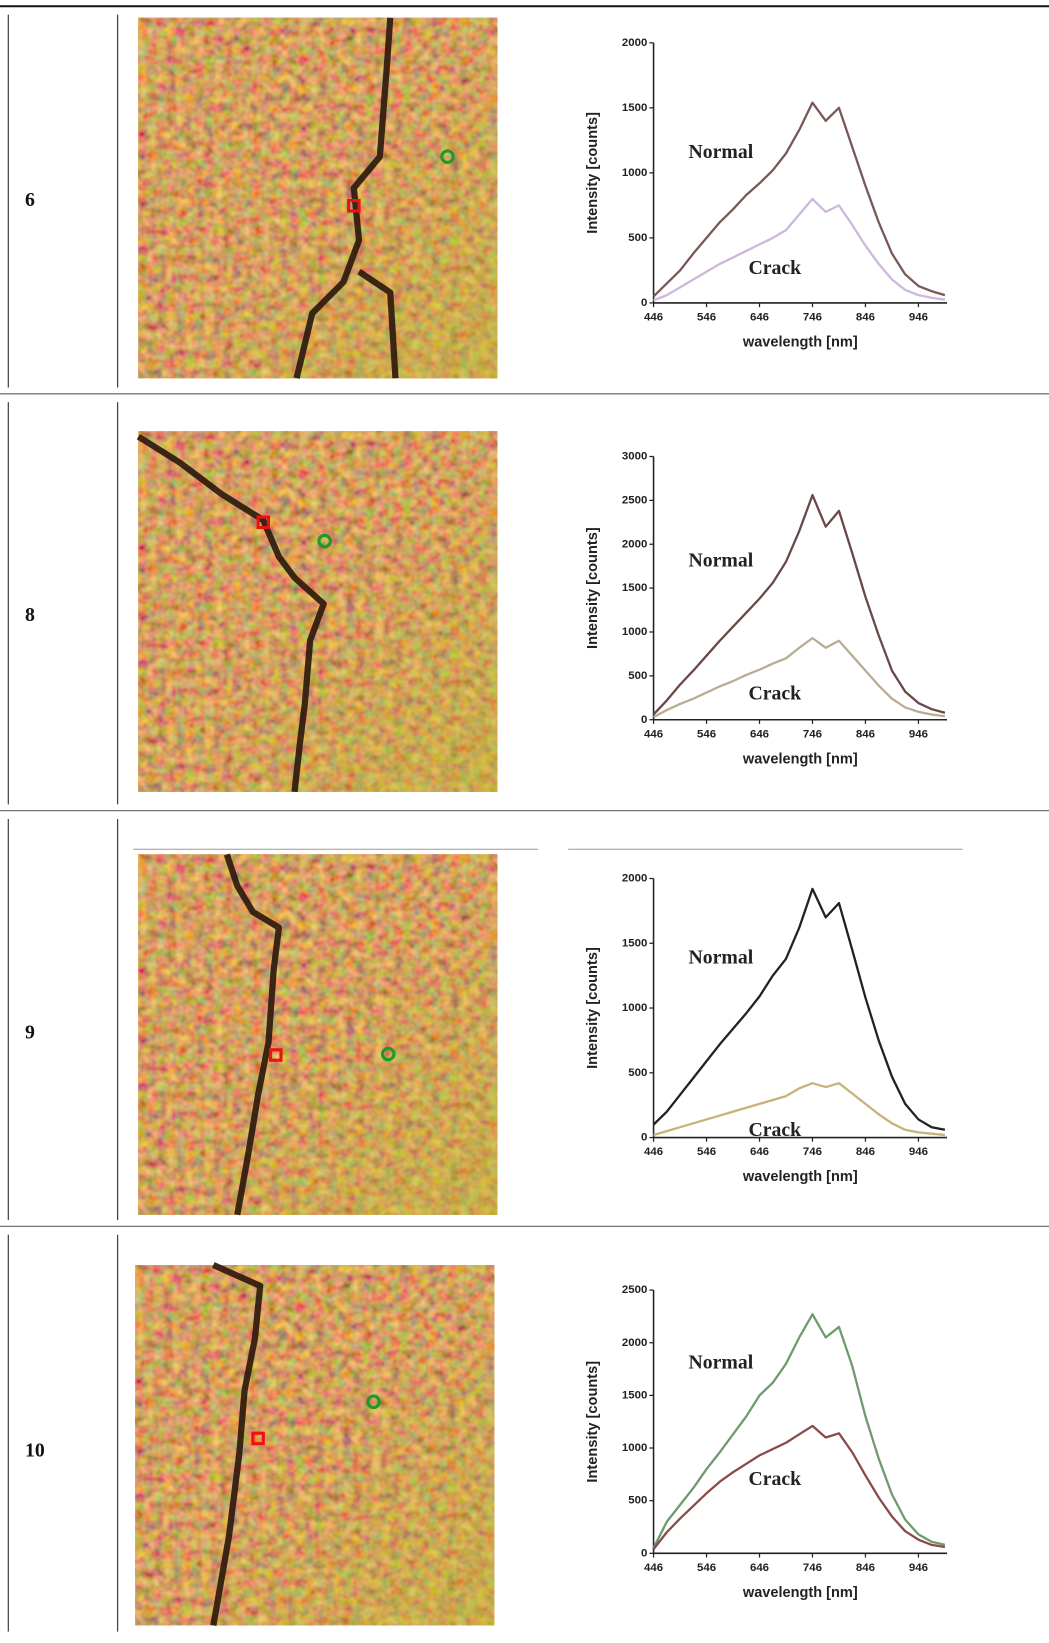 The image size is (1049, 1643). I want to click on row-label: 8, so click(30, 615).